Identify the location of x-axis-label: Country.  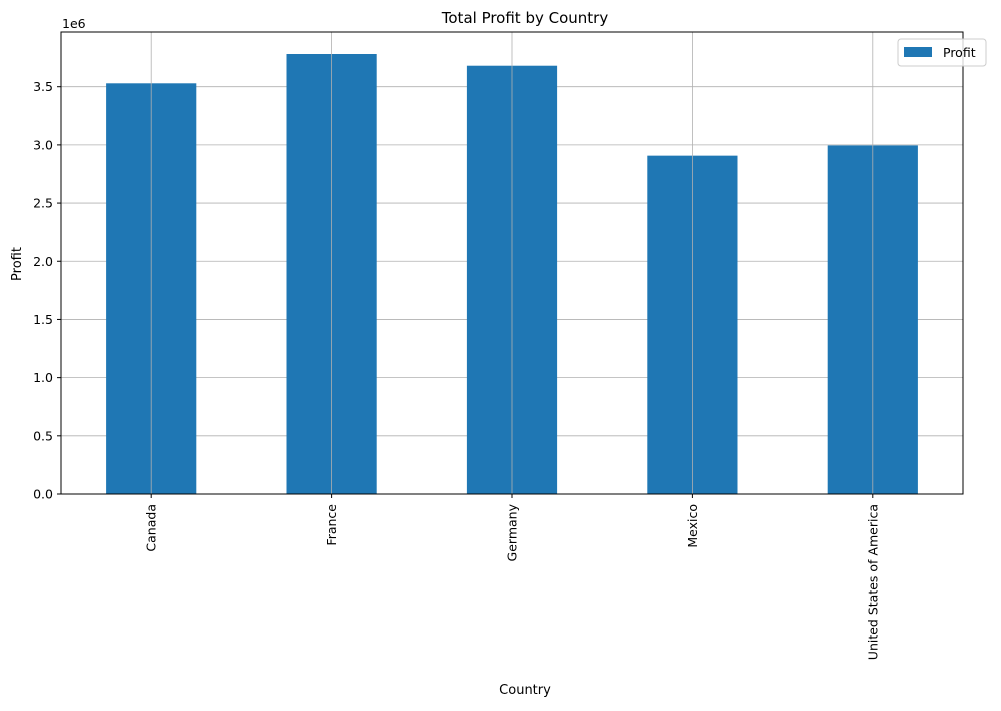
(525, 690).